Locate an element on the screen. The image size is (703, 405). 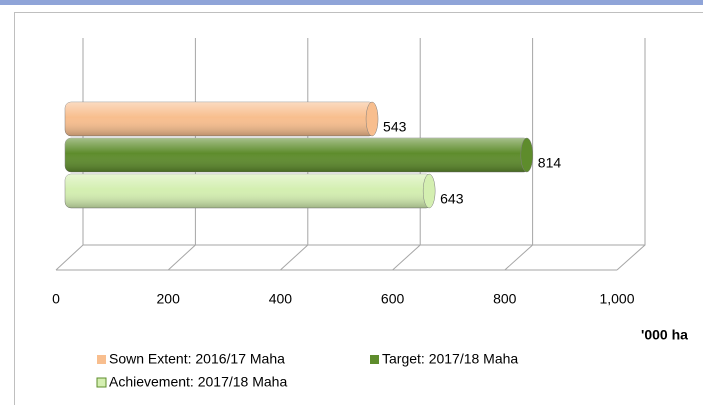
x-tick-label: 400 is located at coordinates (281, 299).